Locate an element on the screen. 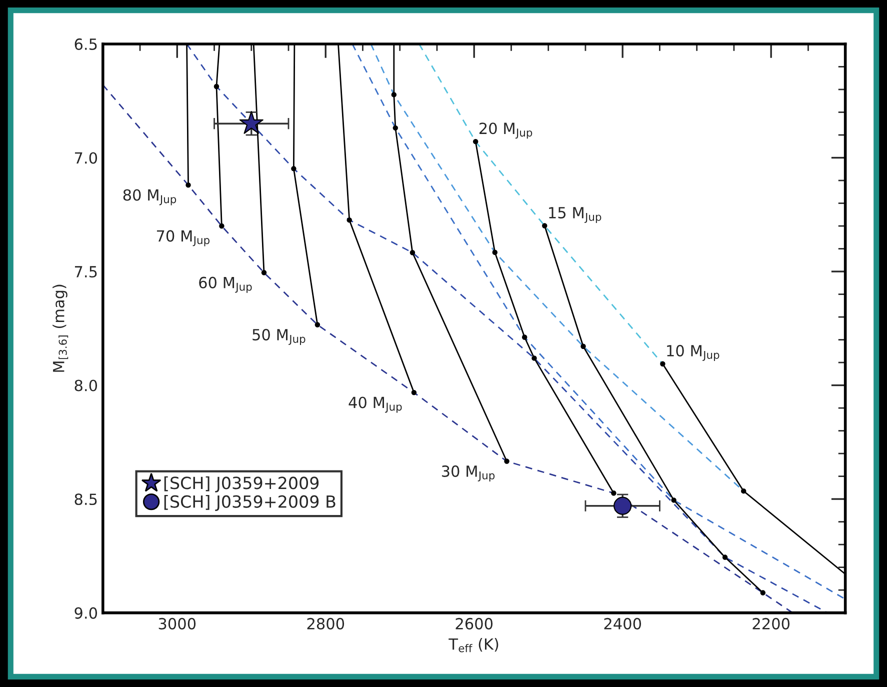  y-tick-label: 7.0 is located at coordinates (86, 158).